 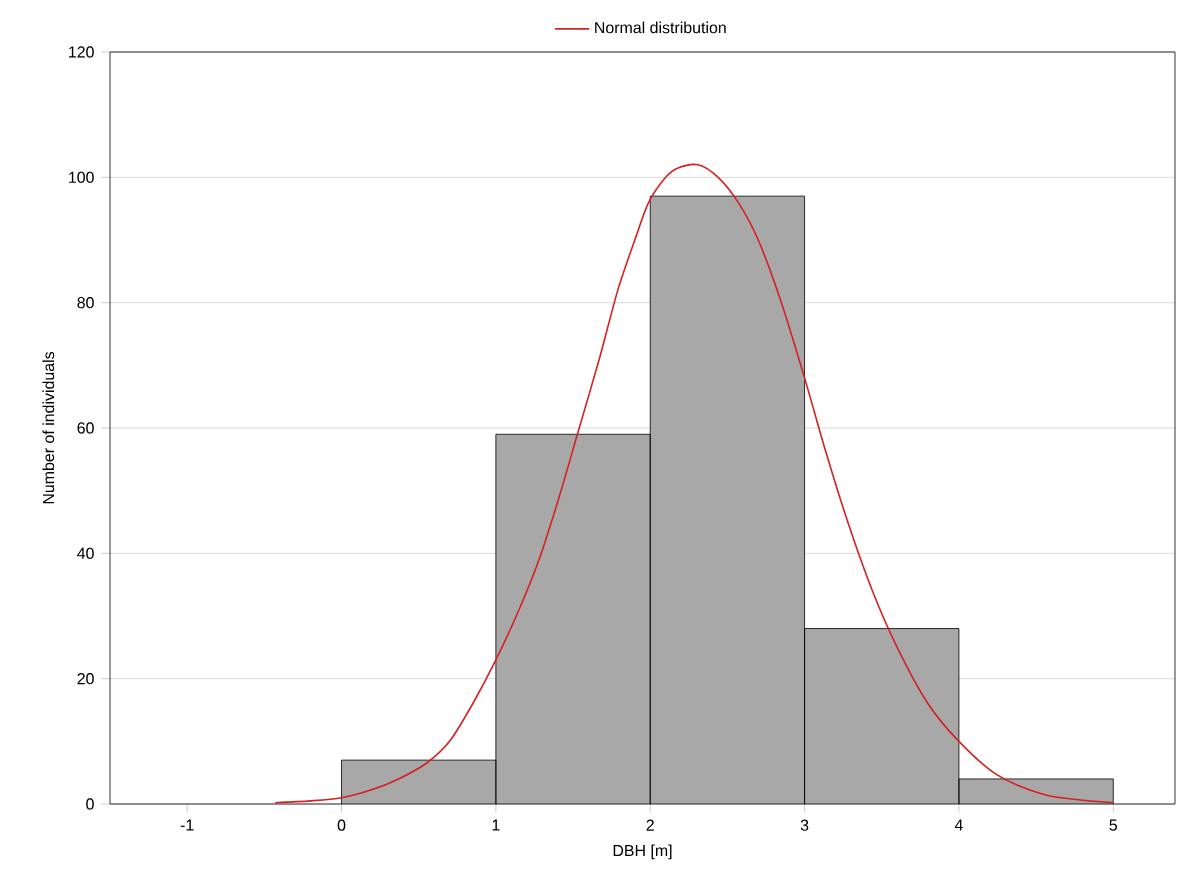 I want to click on y-tick-label: 60, so click(x=85, y=428).